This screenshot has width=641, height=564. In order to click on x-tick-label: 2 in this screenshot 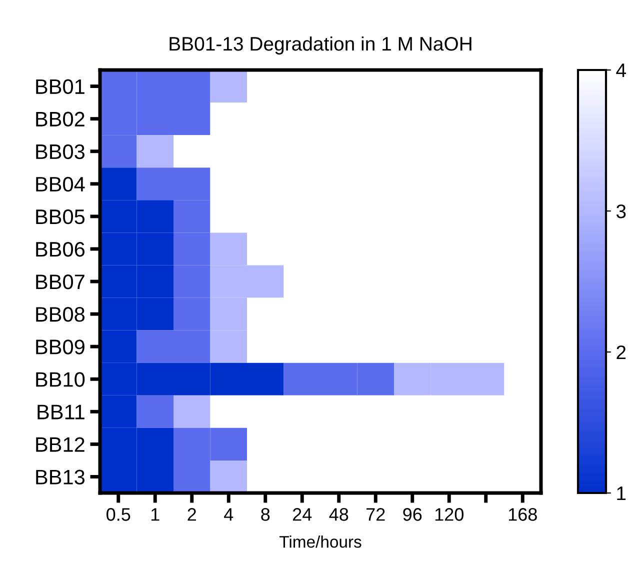, I will do `click(192, 514)`.